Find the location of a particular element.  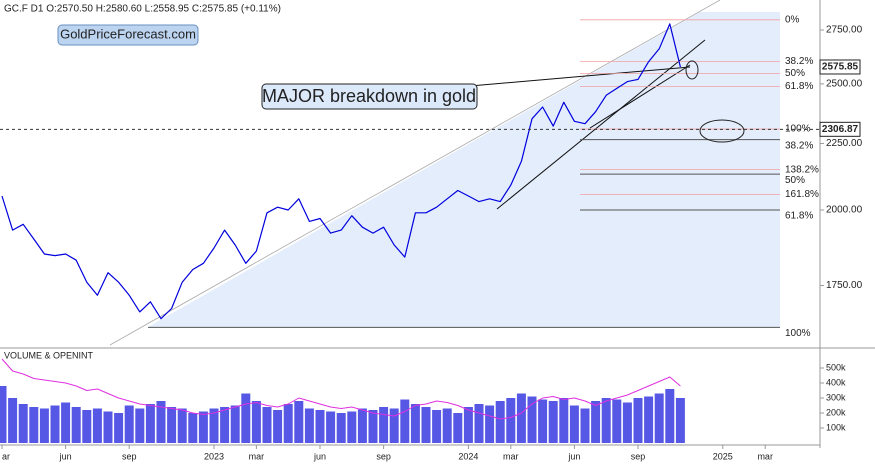

x-tick-label: ar is located at coordinates (6, 456).